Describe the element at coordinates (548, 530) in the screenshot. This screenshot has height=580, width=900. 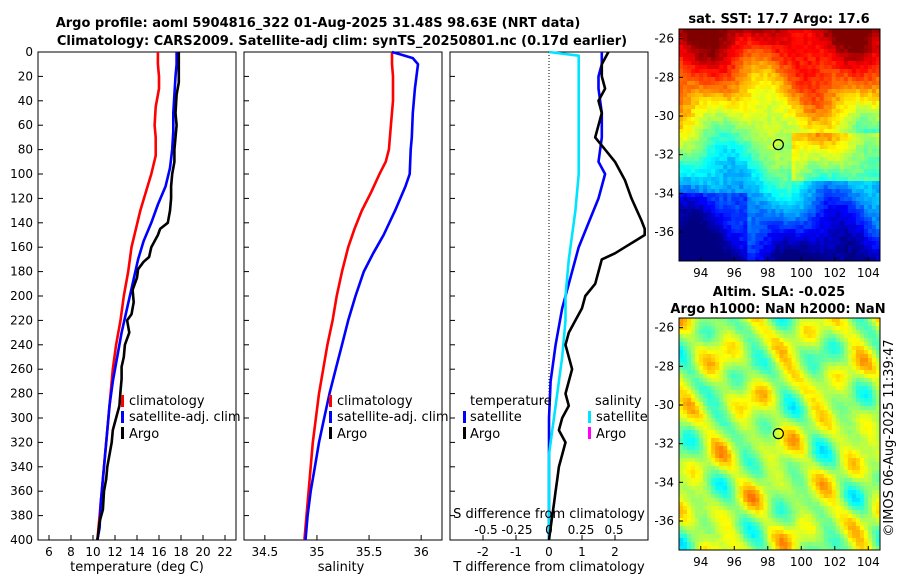
I see `s-difference-ticks: -0.5 -0.25 0 0.25 0.5` at that location.